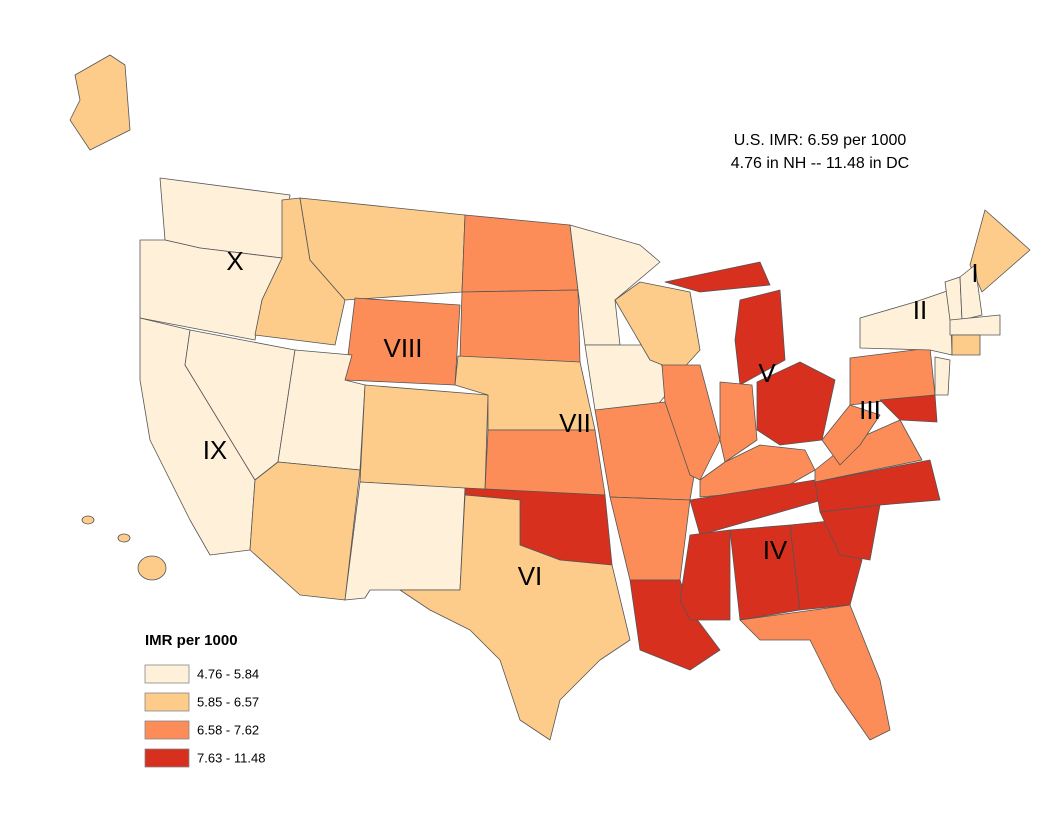 The width and height of the screenshot is (1056, 816). Describe the element at coordinates (767, 373) in the screenshot. I see `region-label: V` at that location.